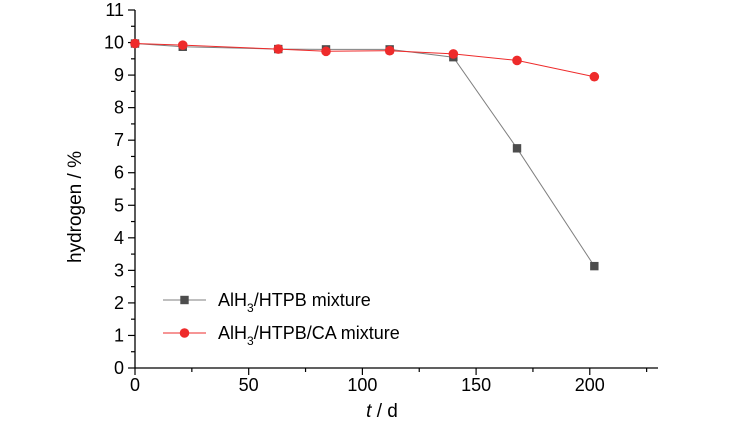 The image size is (736, 424). Describe the element at coordinates (119, 205) in the screenshot. I see `y-tick-label: 5` at that location.